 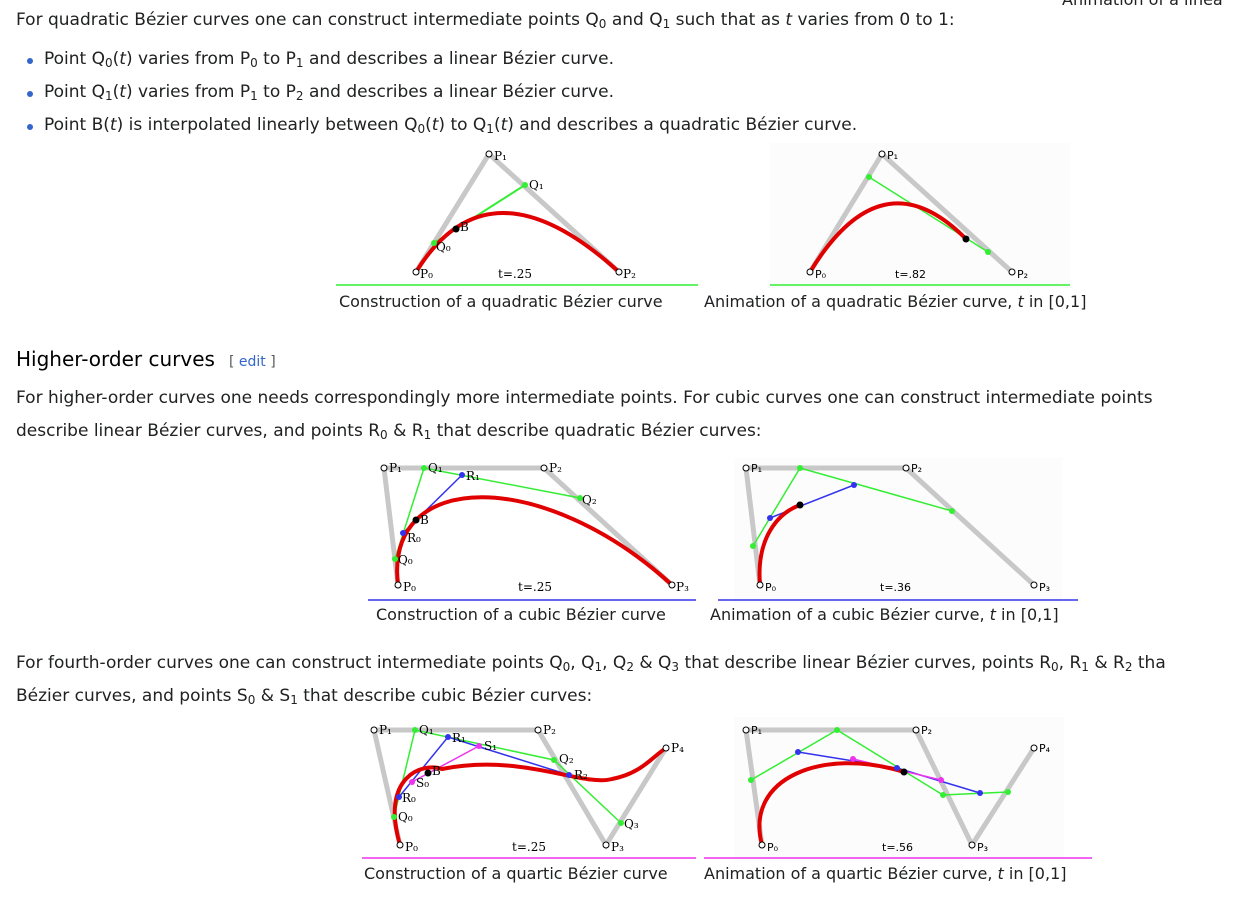 I want to click on section-heading: Higher-order curves[ edit ], so click(x=146, y=359).